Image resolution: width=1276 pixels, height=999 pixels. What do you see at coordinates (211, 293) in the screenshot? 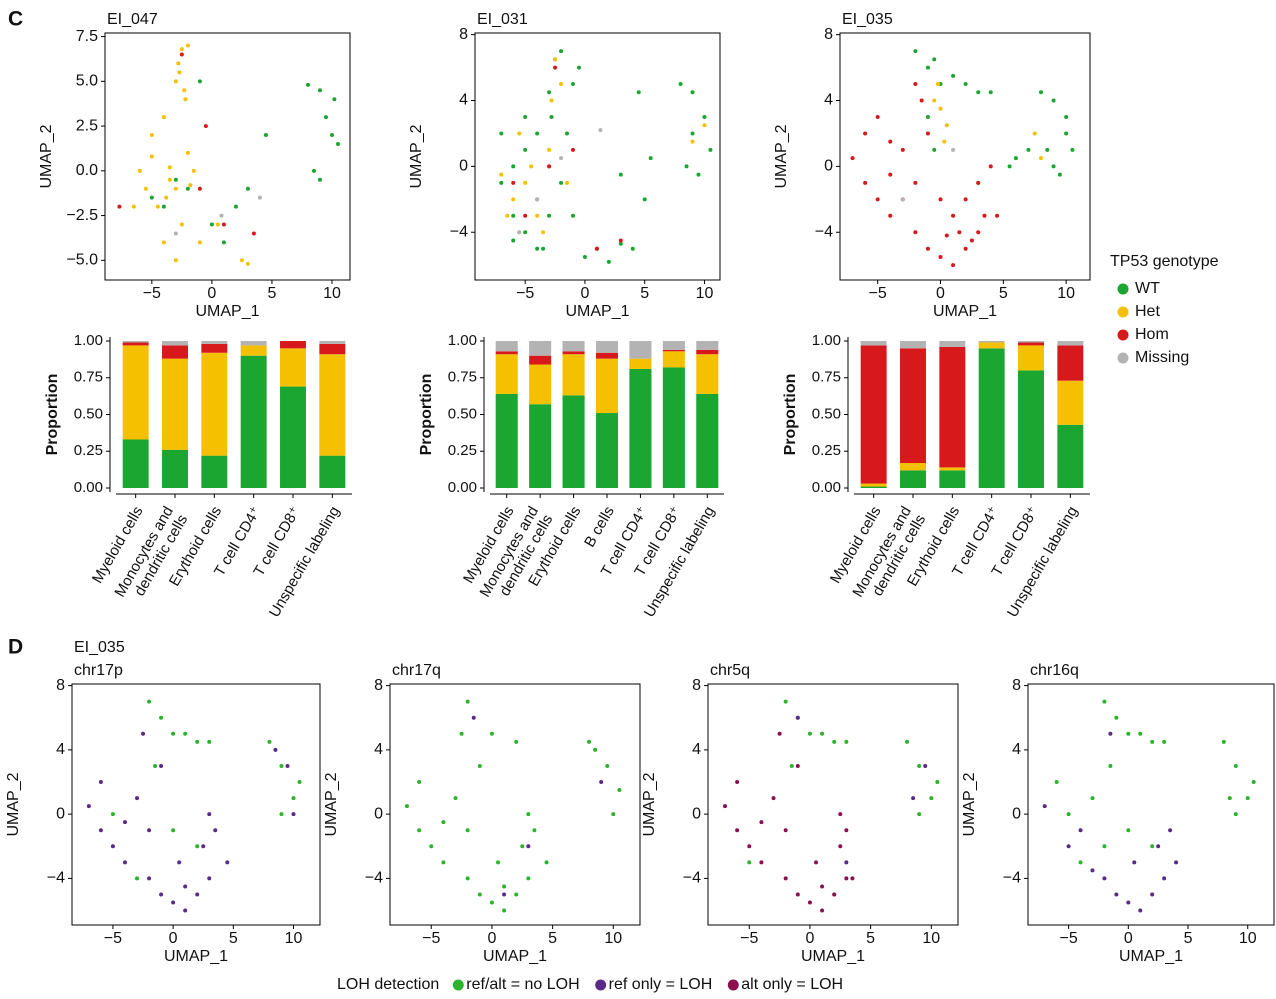
I see `x-tick-label: 0` at bounding box center [211, 293].